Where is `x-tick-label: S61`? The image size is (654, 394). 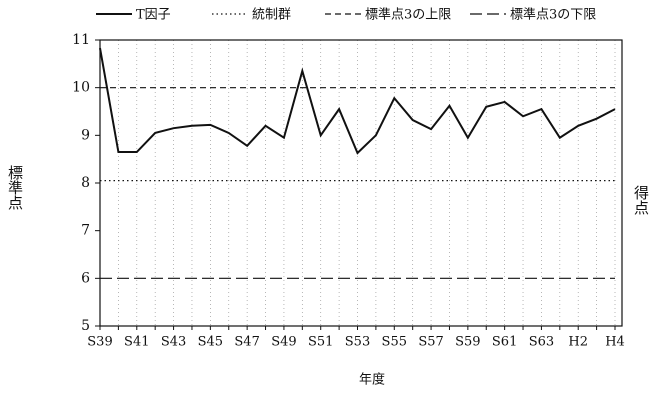 x-tick-label: S61 is located at coordinates (504, 342).